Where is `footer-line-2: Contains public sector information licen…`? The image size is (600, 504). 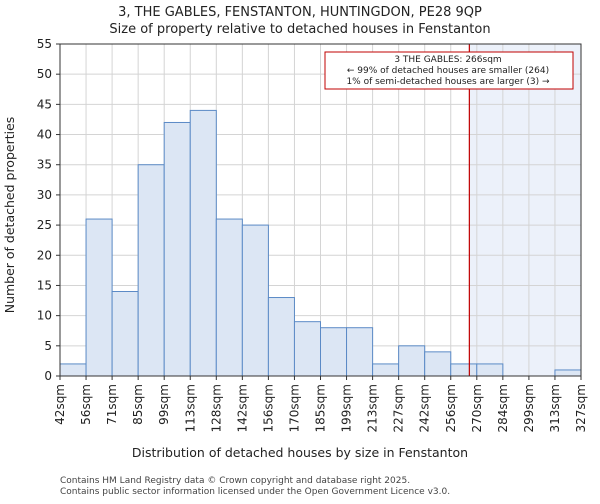 footer-line-2: Contains public sector information licen… is located at coordinates (255, 492).